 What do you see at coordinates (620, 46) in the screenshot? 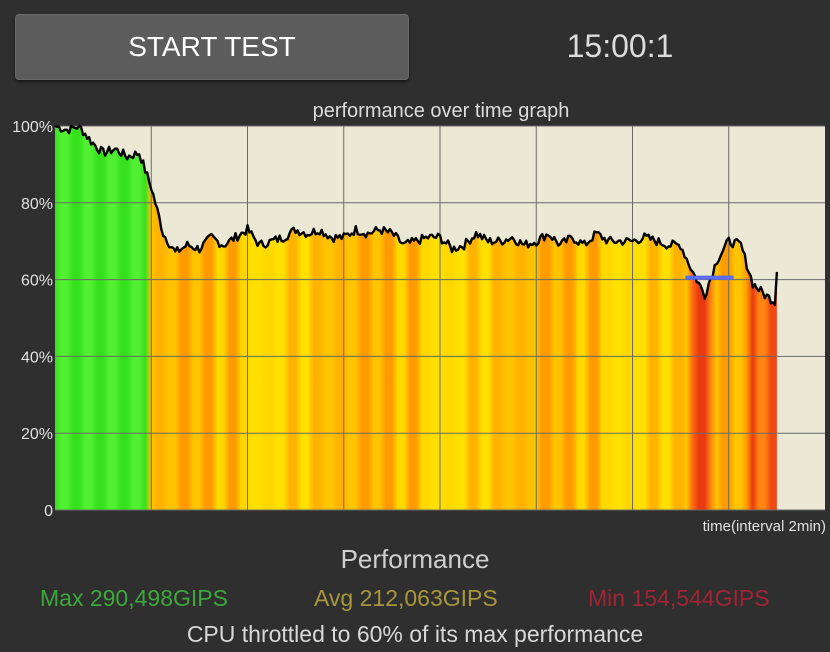
I see `timer-display: 15:00:1` at bounding box center [620, 46].